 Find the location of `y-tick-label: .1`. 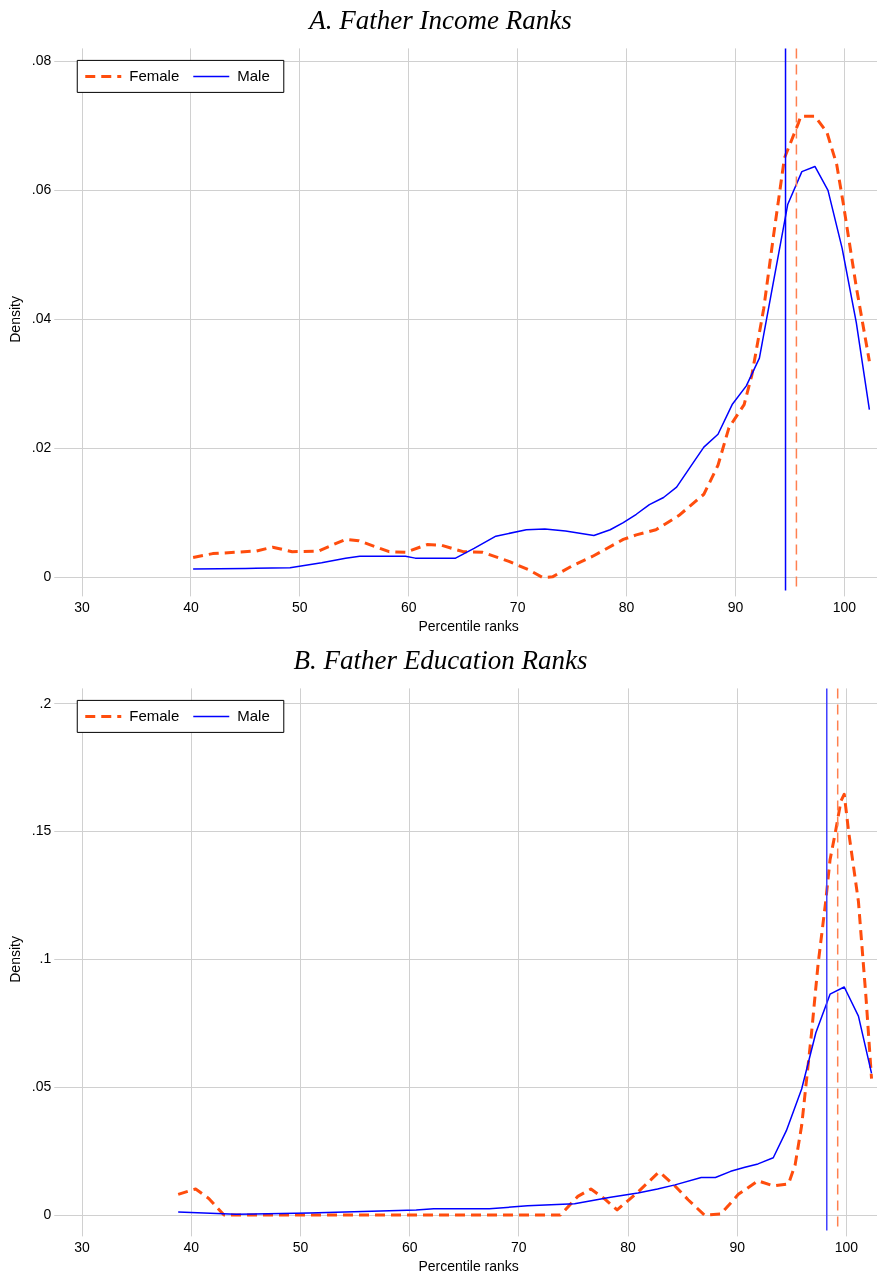

y-tick-label: .1 is located at coordinates (45, 958).